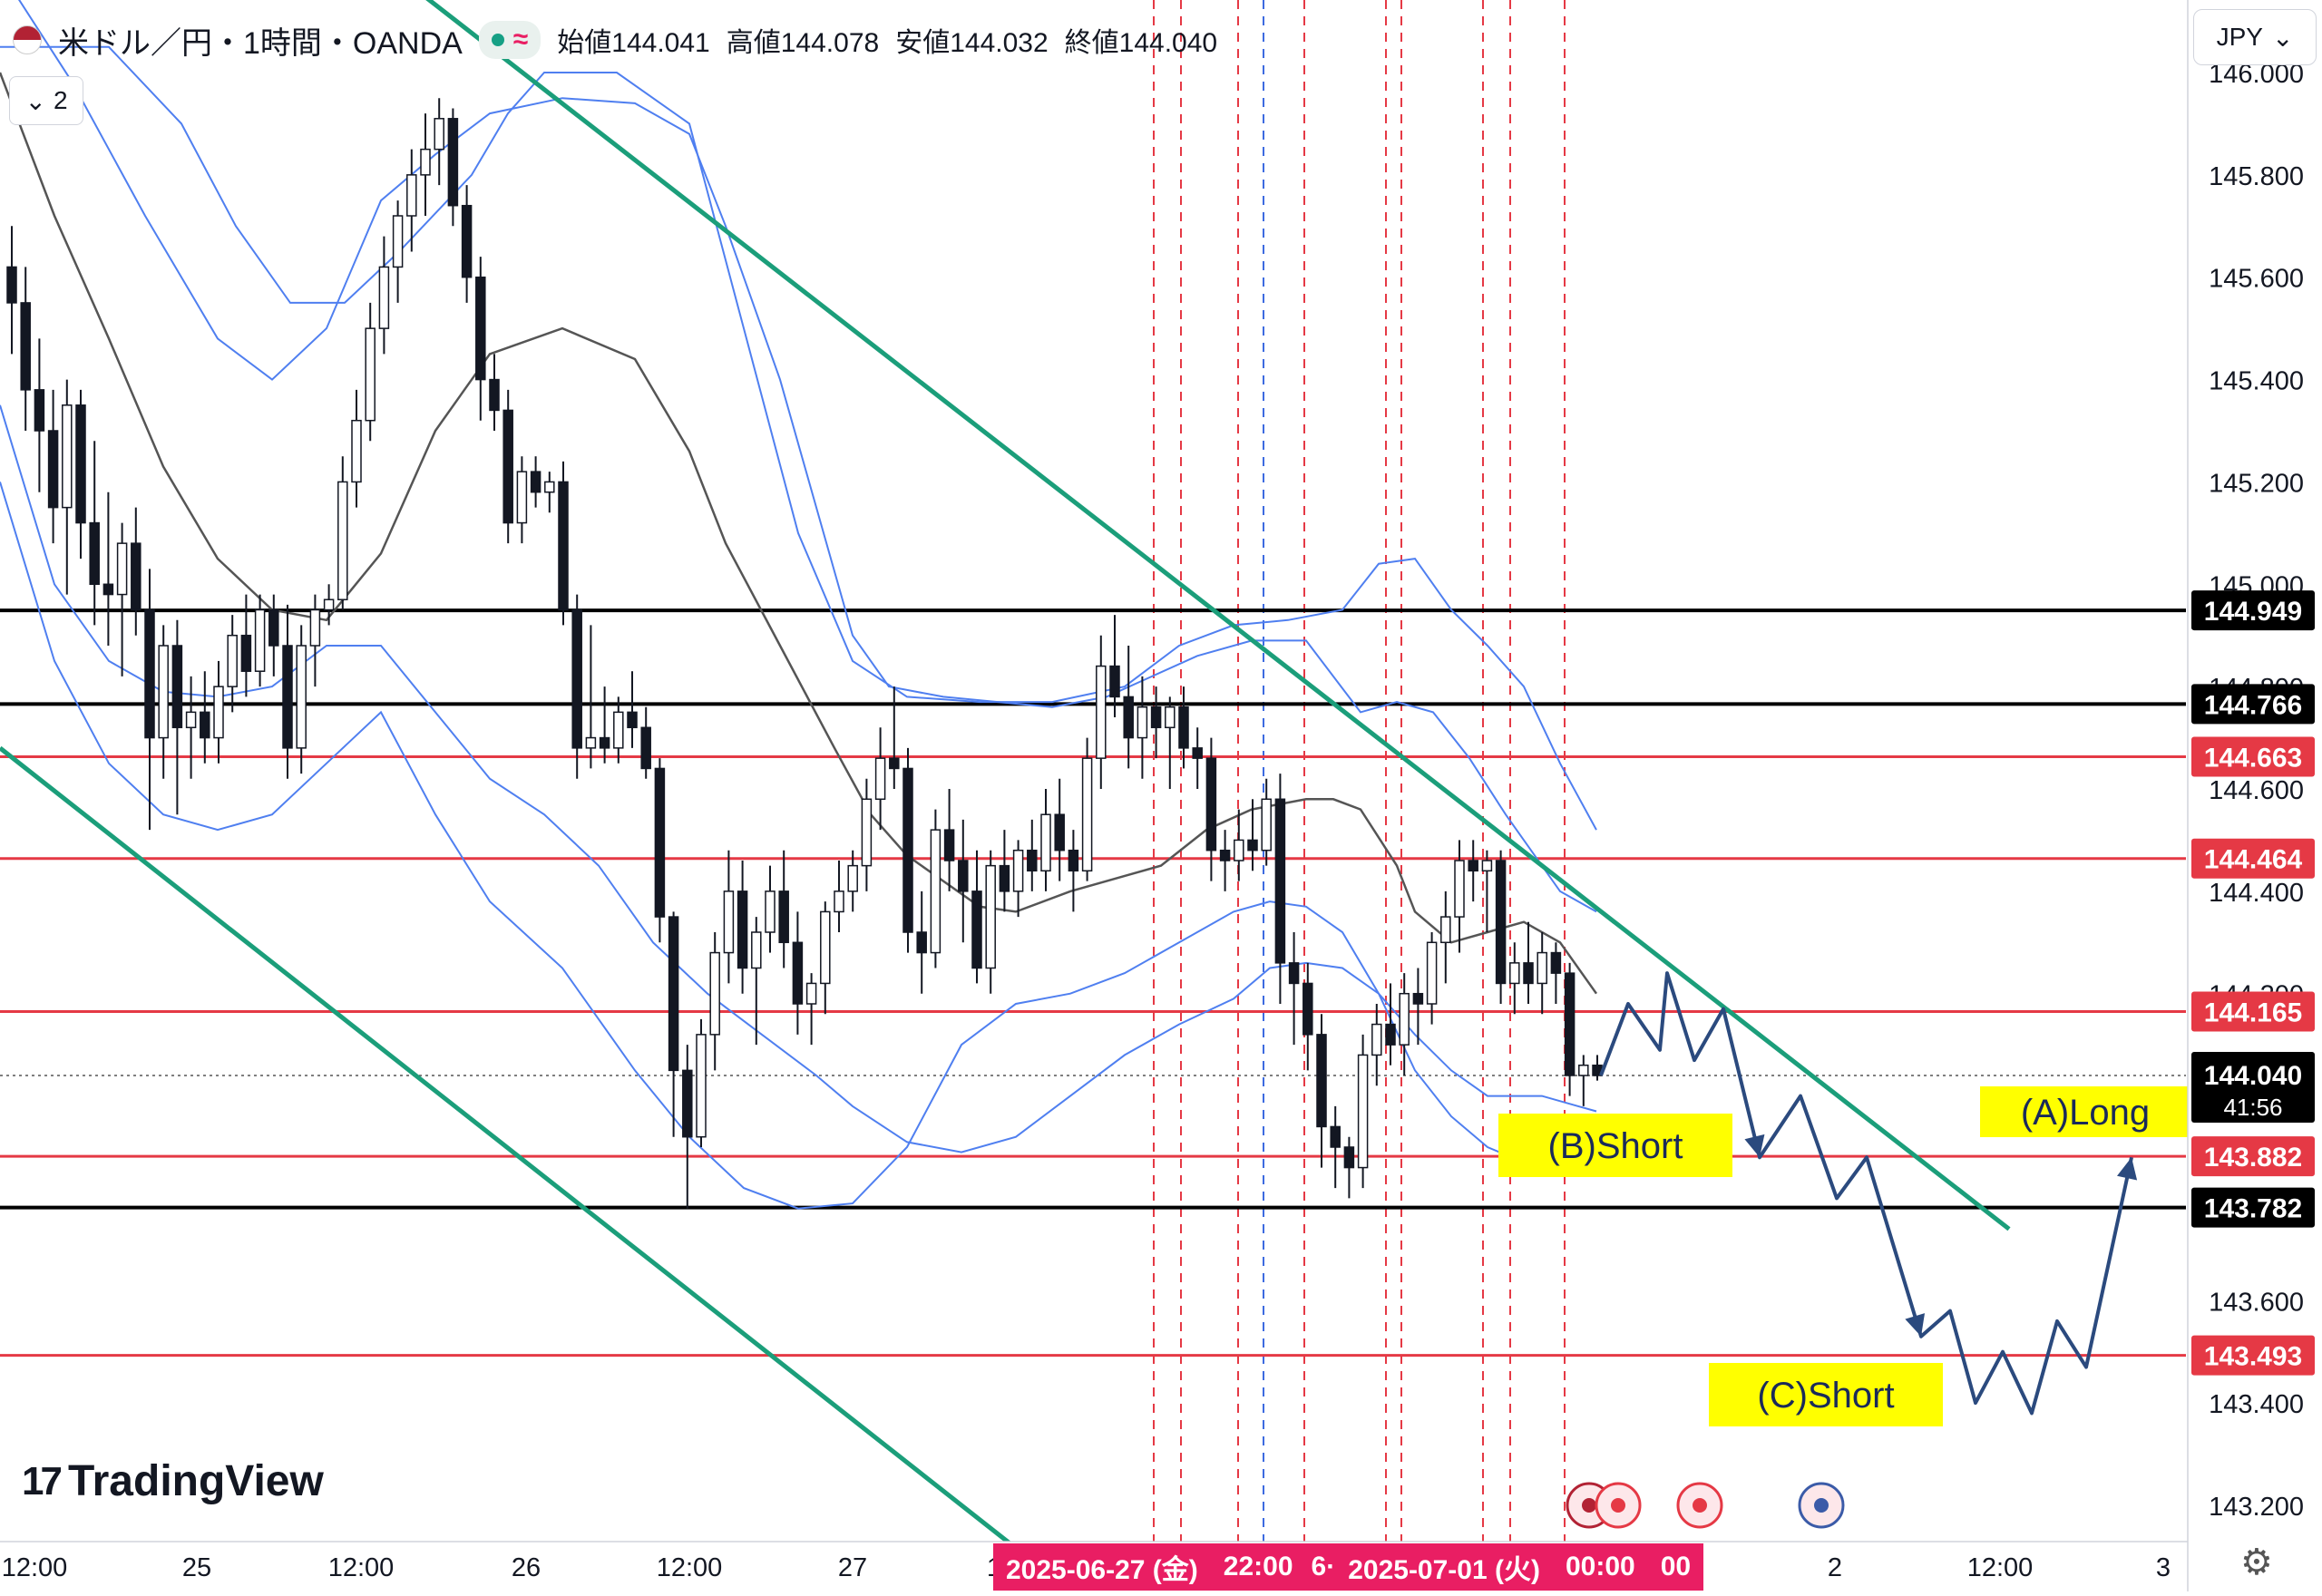 The width and height of the screenshot is (2322, 1596). What do you see at coordinates (972, 43) in the screenshot?
I see `ohlc-low: 安値144.032` at bounding box center [972, 43].